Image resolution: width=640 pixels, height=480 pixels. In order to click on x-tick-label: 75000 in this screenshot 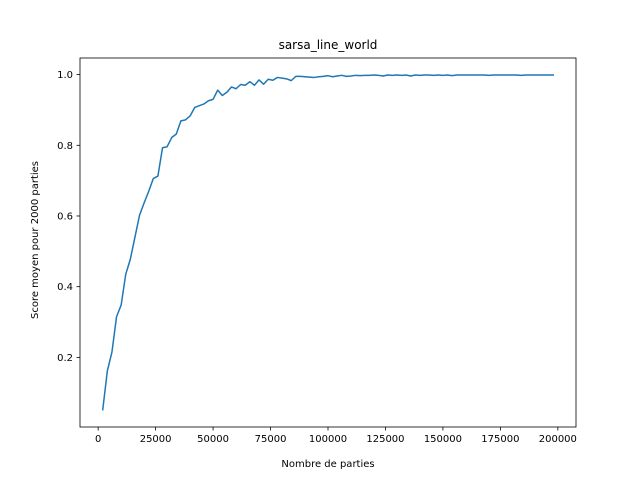, I will do `click(271, 439)`.